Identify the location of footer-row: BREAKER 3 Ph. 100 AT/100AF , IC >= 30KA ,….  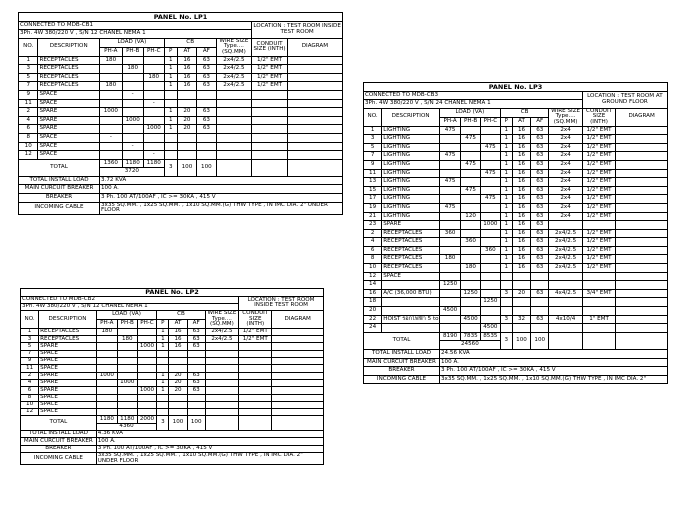
(516, 371).